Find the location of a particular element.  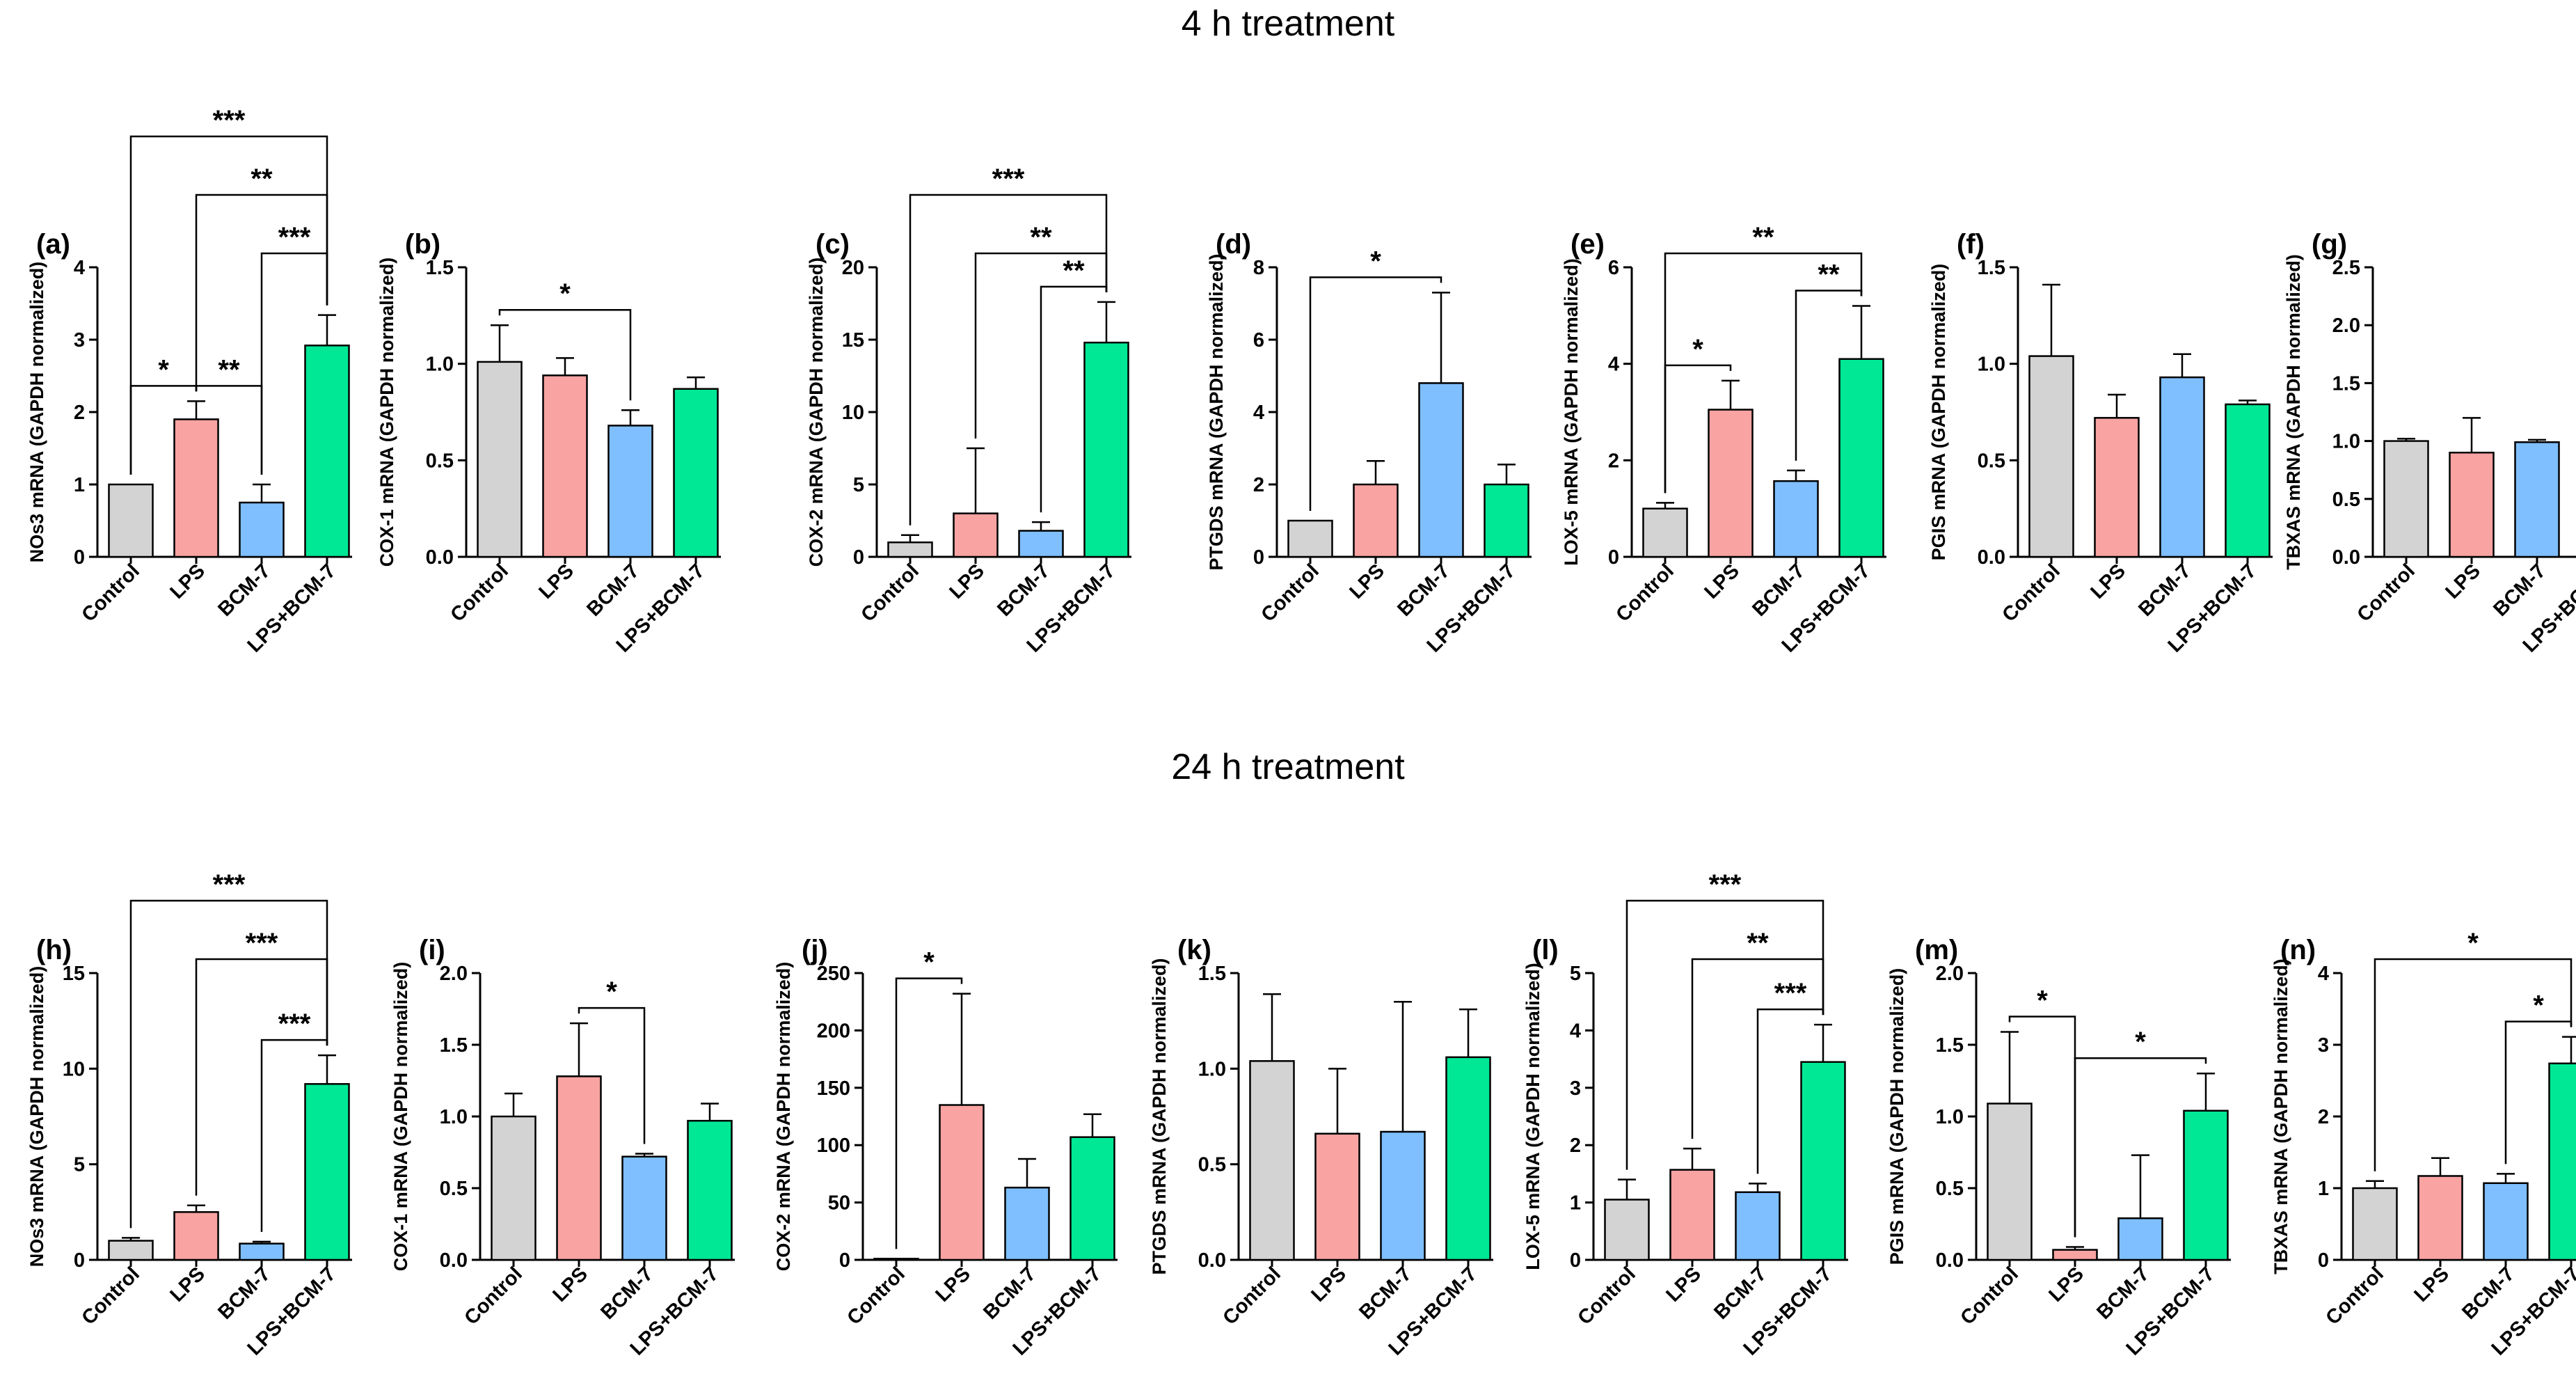

y-axis-label: TBXAS mRNA (GAPDH normalized) is located at coordinates (2293, 412).